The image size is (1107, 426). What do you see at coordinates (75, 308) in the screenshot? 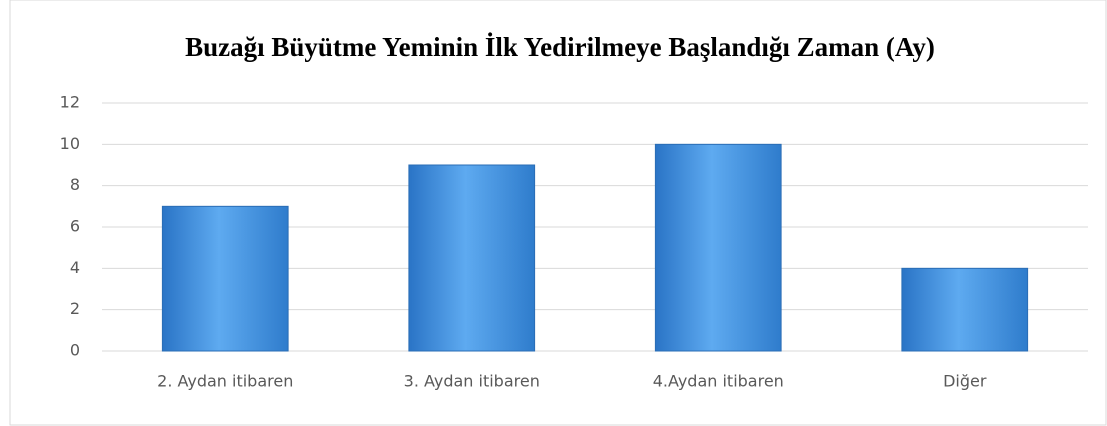
I see `y-tick-label: 2` at bounding box center [75, 308].